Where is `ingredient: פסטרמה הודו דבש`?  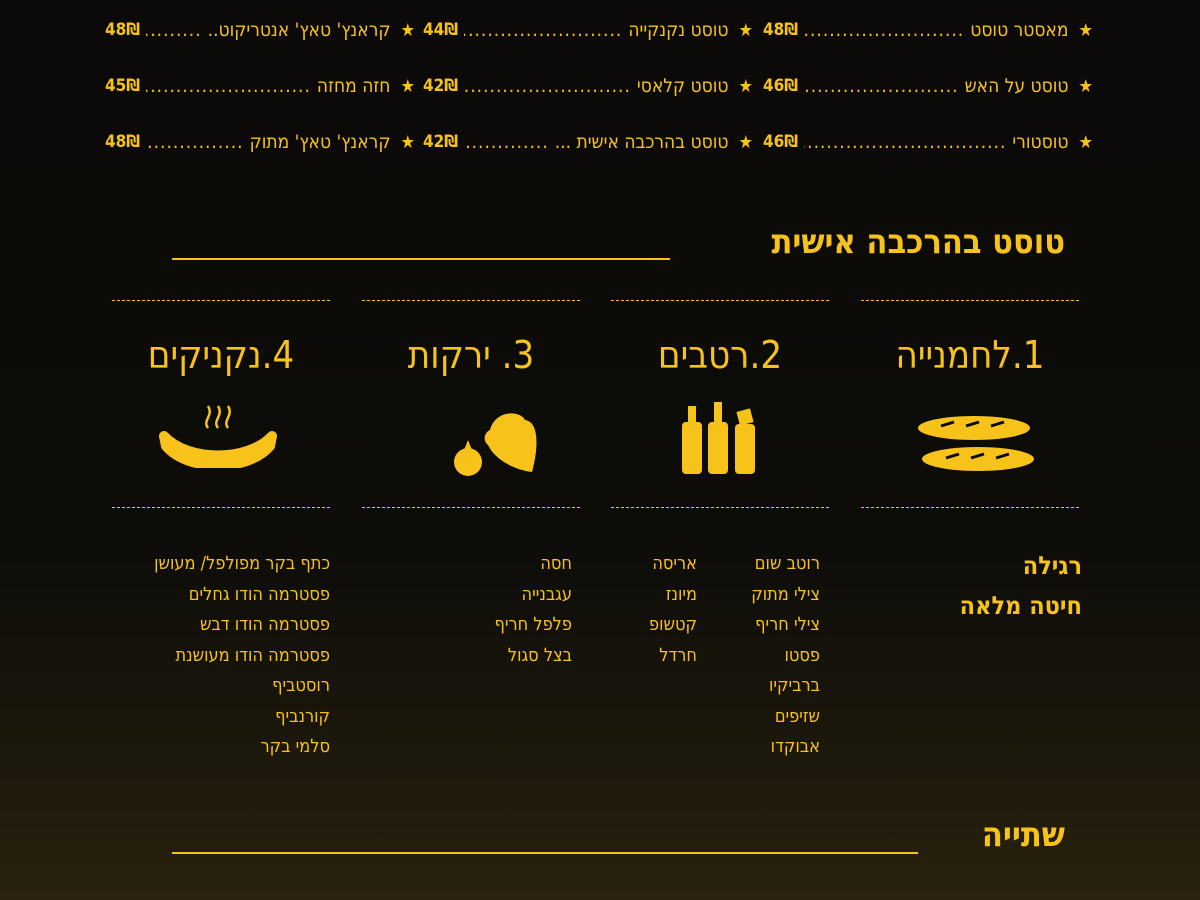 ingredient: פסטרמה הודו דבש is located at coordinates (264, 624).